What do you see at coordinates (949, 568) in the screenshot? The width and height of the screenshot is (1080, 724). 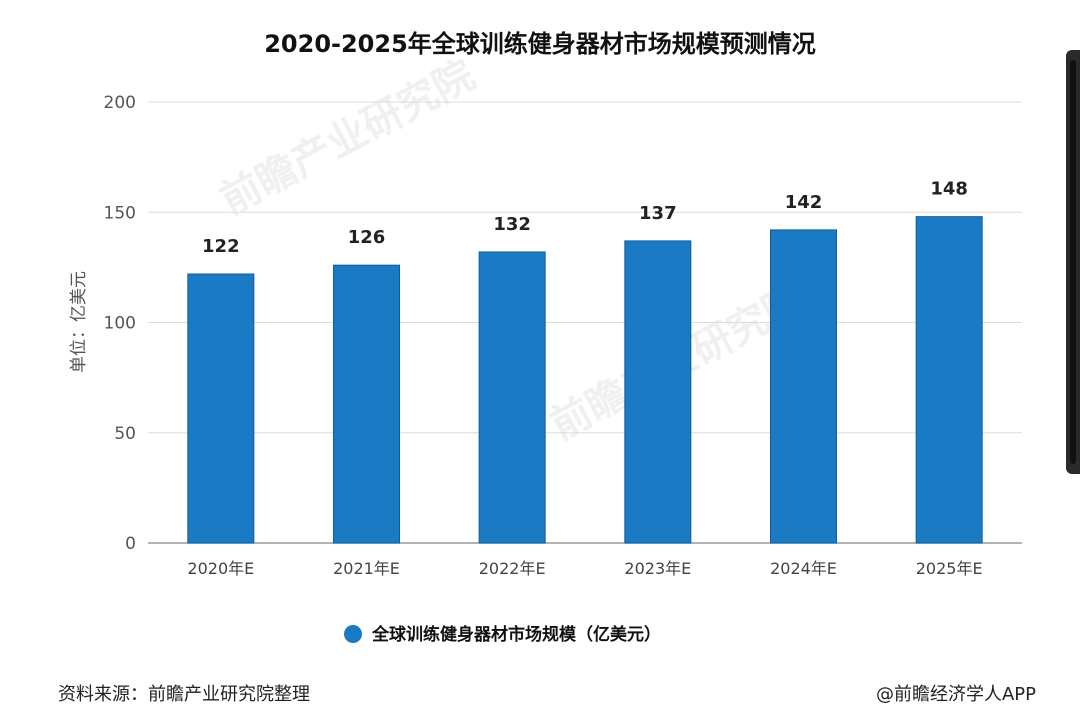 I see `x-tick-label: 2025年E` at bounding box center [949, 568].